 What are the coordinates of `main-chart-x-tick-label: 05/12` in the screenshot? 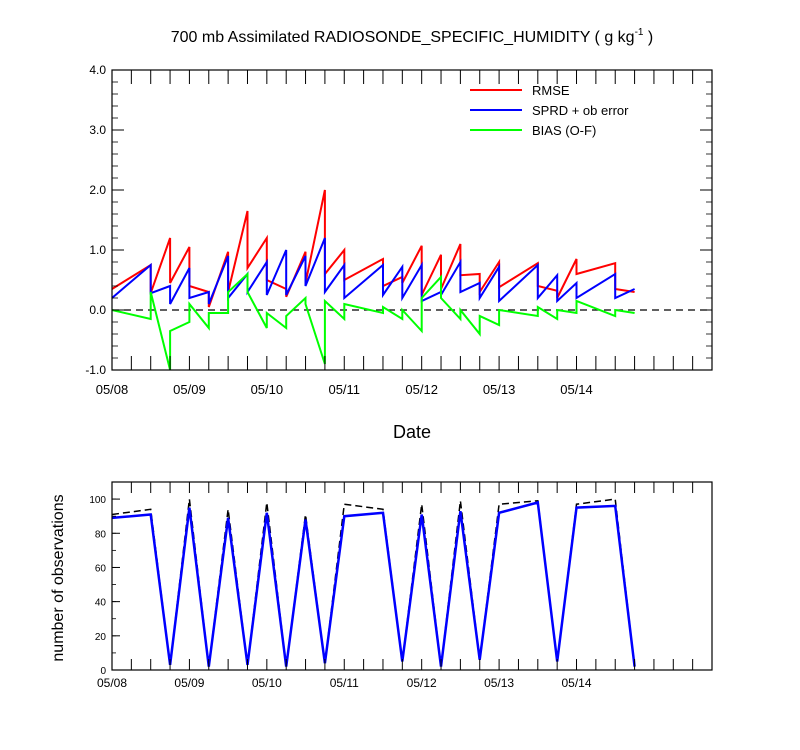 It's located at (421, 389).